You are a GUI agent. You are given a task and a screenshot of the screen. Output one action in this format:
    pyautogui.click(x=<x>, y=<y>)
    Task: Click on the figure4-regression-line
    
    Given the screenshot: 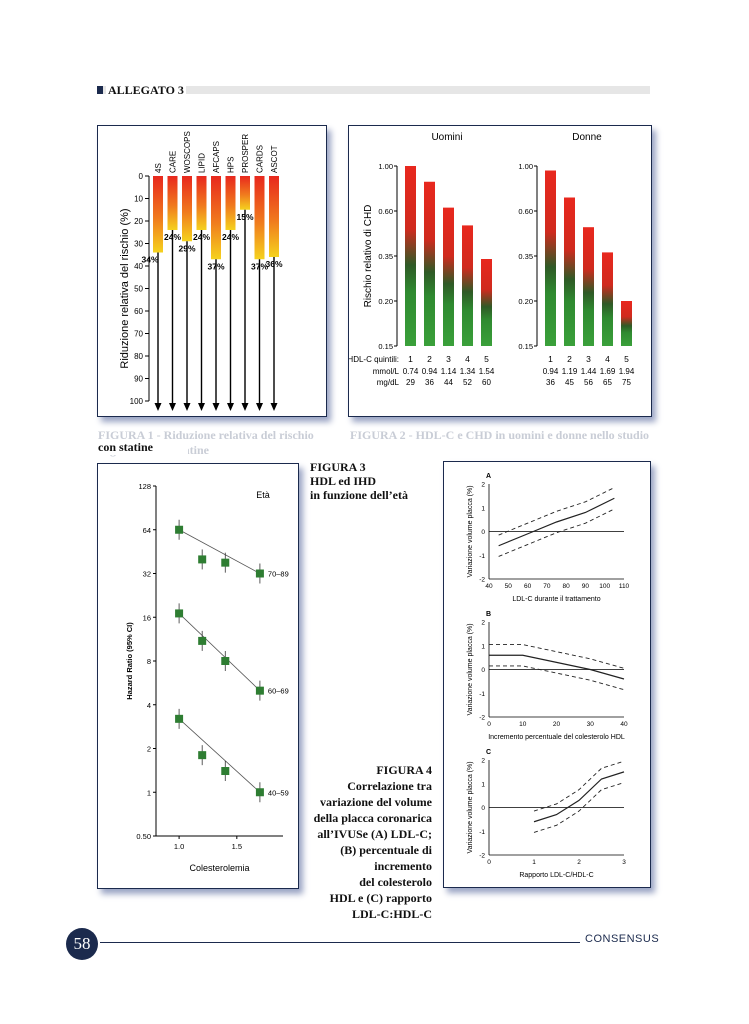 What is the action you would take?
    pyautogui.click(x=579, y=797)
    